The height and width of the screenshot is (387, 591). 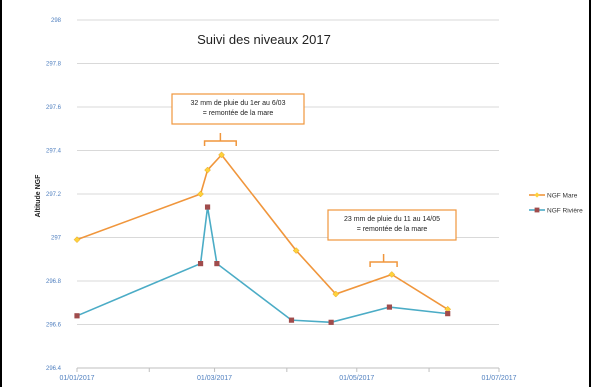 What do you see at coordinates (76, 378) in the screenshot?
I see `x-tick-label: 01/01/2017` at bounding box center [76, 378].